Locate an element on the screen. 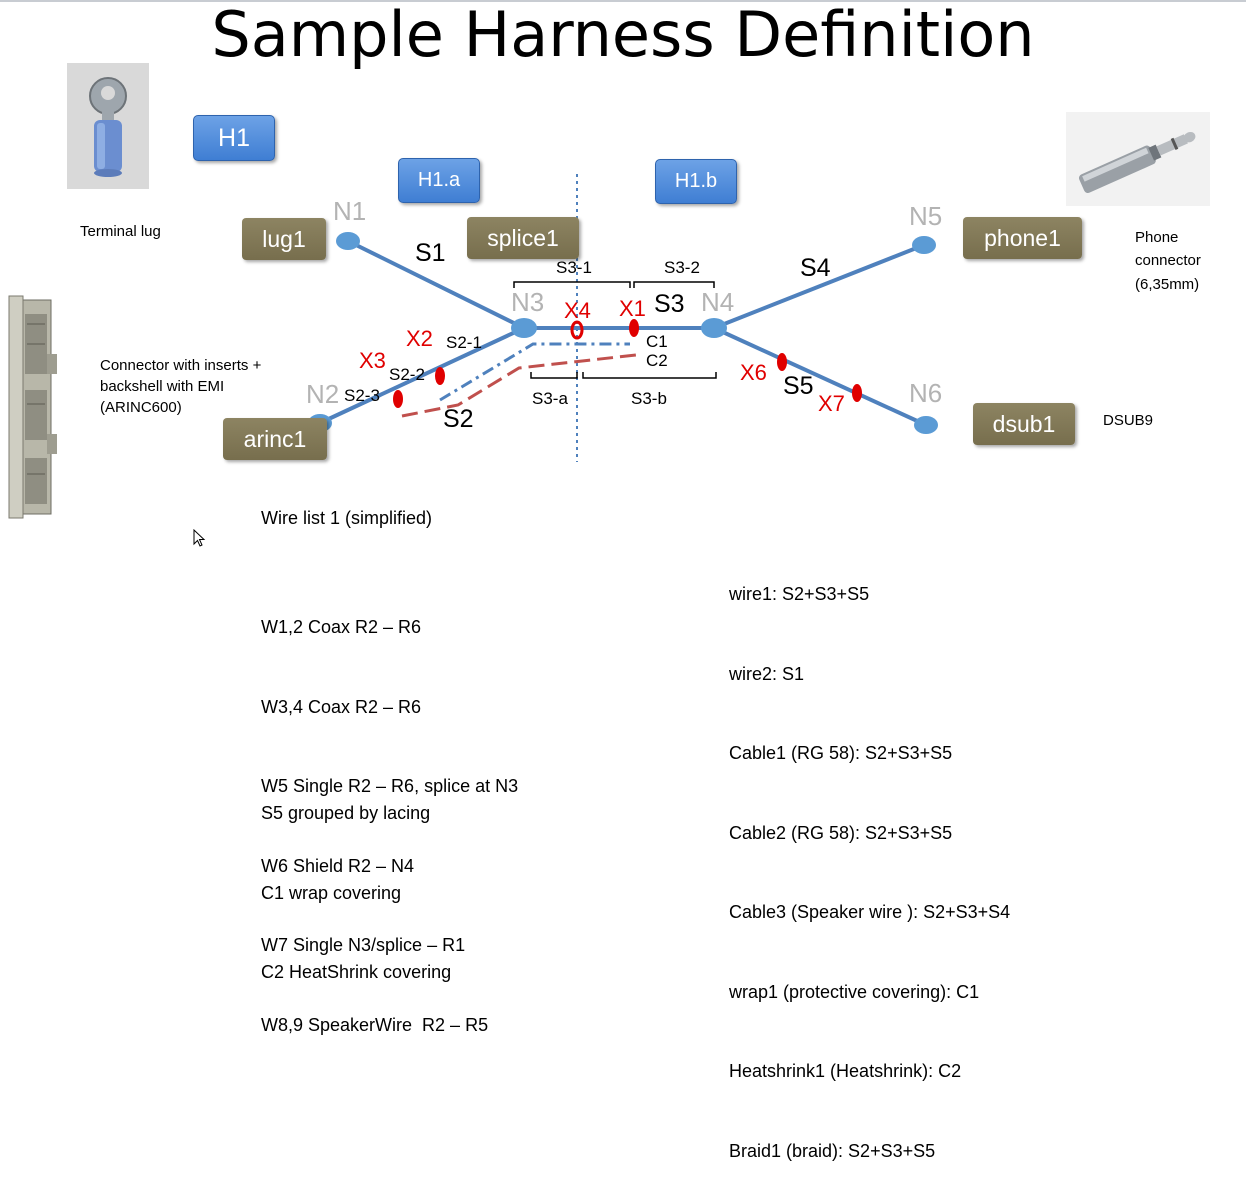 The image size is (1246, 1191). cut-label-x7: X7 is located at coordinates (831, 403).